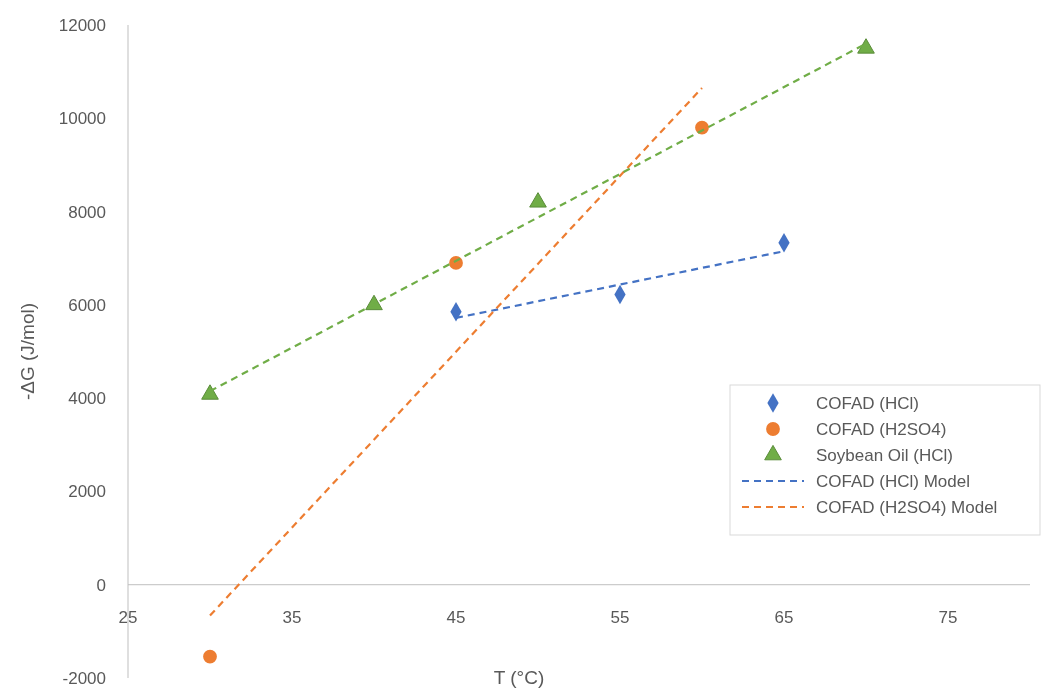 The height and width of the screenshot is (688, 1045). I want to click on legend-label: COFAD (HCl) Model, so click(893, 481).